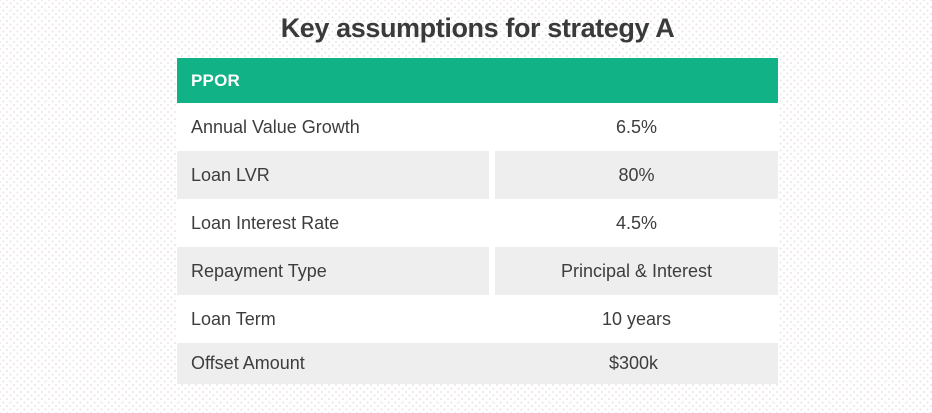 The image size is (932, 413). What do you see at coordinates (333, 363) in the screenshot?
I see `row-label-cell: Offset Amount` at bounding box center [333, 363].